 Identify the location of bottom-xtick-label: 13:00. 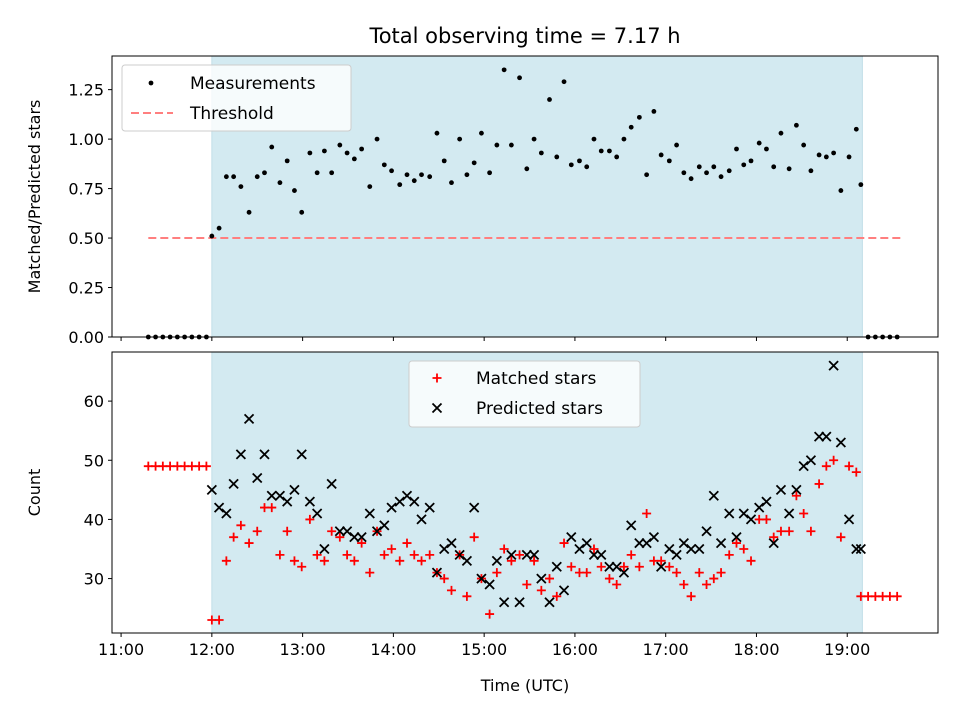
(303, 649).